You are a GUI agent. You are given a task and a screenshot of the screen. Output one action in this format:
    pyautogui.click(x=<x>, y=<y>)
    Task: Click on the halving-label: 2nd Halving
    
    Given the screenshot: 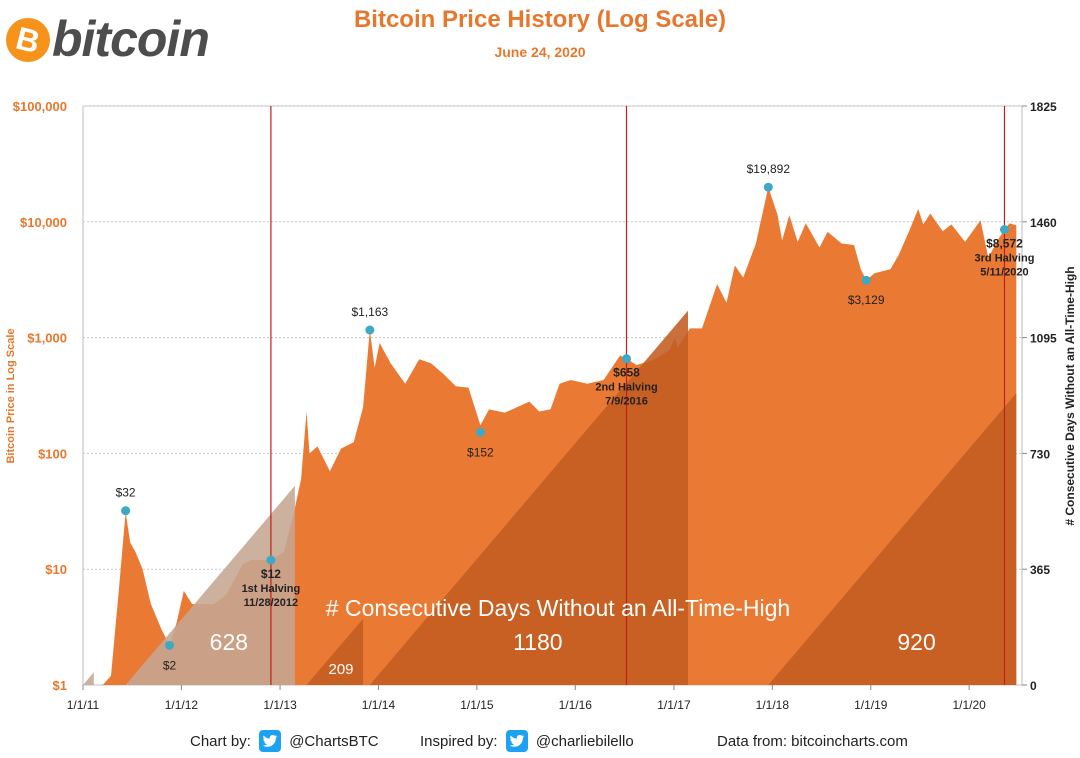 What is the action you would take?
    pyautogui.click(x=626, y=388)
    